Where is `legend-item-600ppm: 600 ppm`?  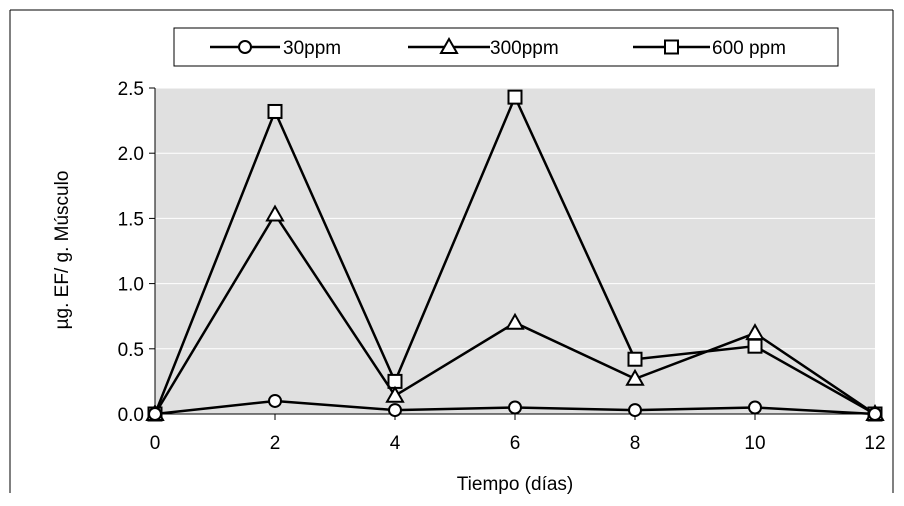 legend-item-600ppm: 600 ppm is located at coordinates (709, 48).